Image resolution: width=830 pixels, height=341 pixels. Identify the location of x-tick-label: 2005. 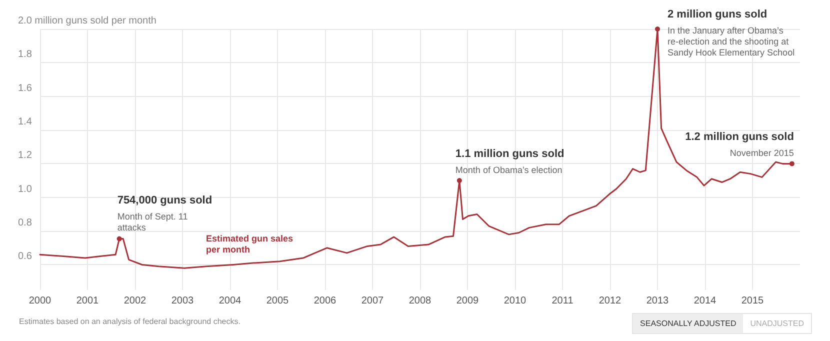
(278, 301).